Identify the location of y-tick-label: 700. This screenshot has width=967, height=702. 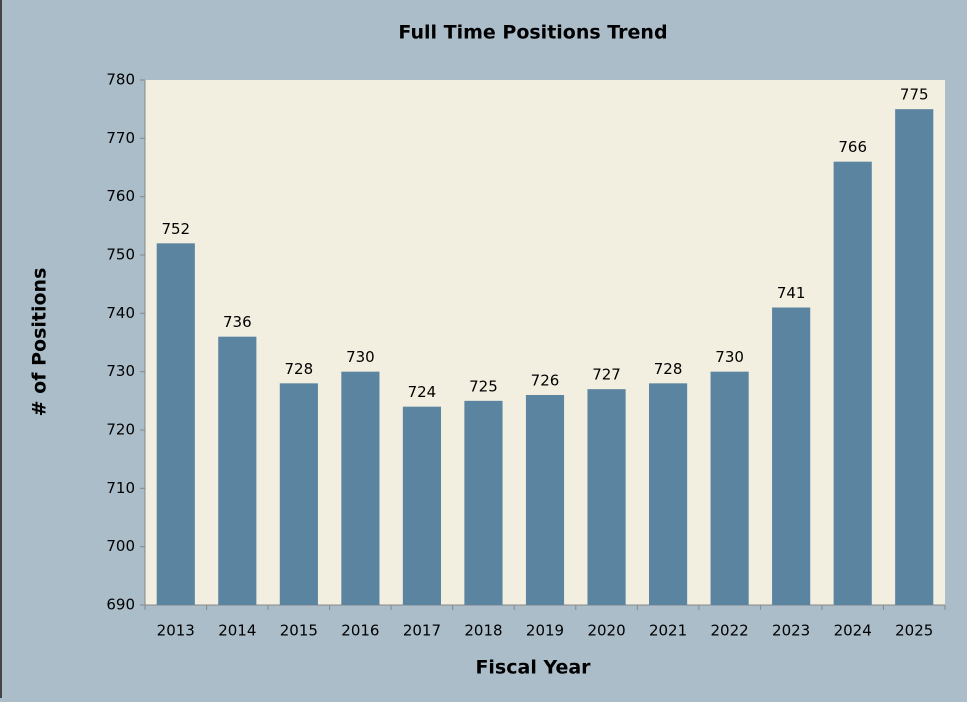
(120, 546).